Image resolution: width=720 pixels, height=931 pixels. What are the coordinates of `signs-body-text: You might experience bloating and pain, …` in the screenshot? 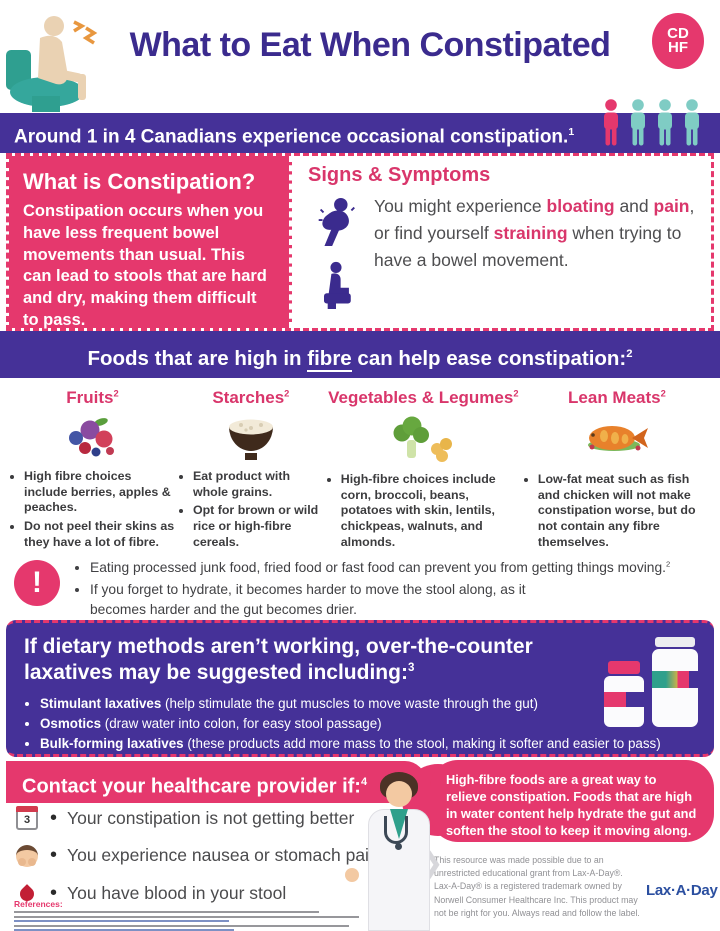 It's located at (534, 233).